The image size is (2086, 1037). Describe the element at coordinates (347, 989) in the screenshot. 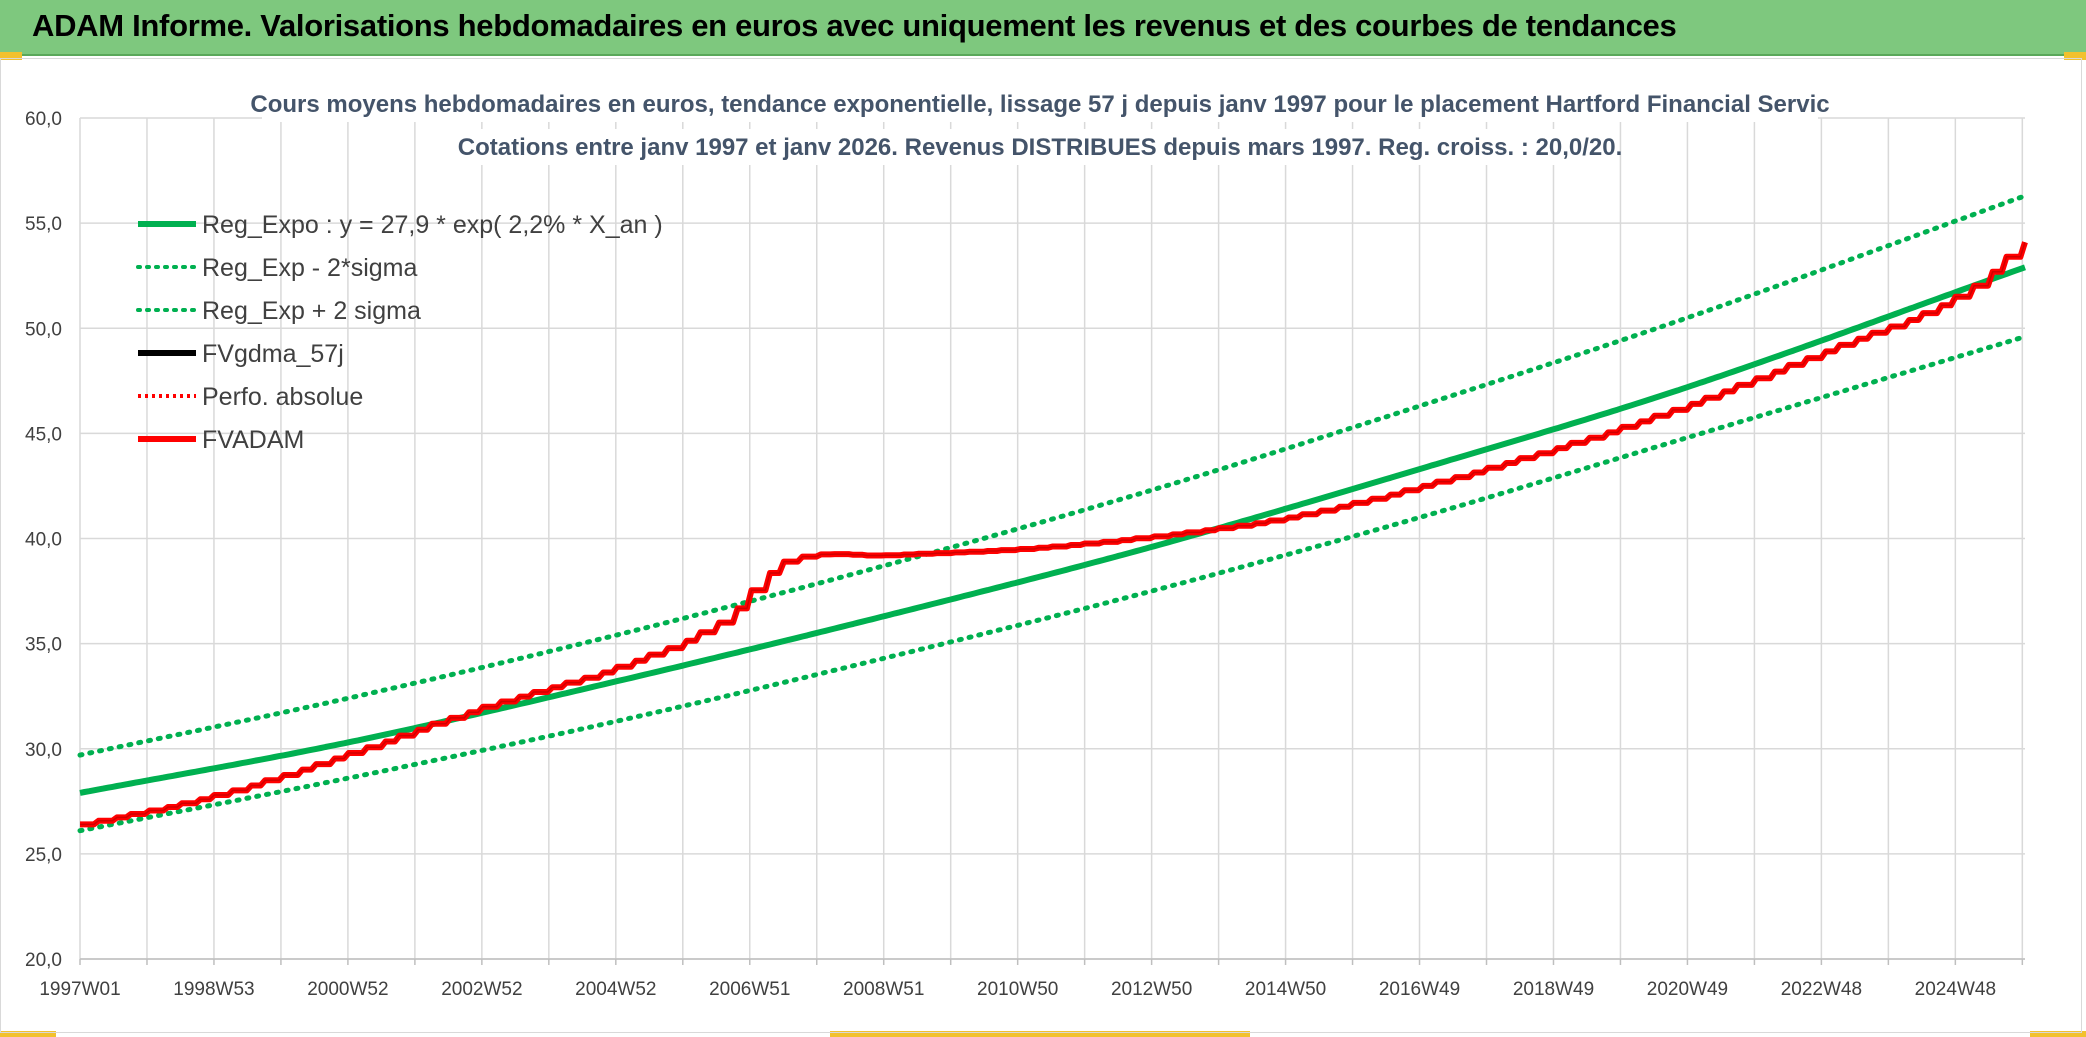

I see `x-tick-label: 2000W52` at that location.